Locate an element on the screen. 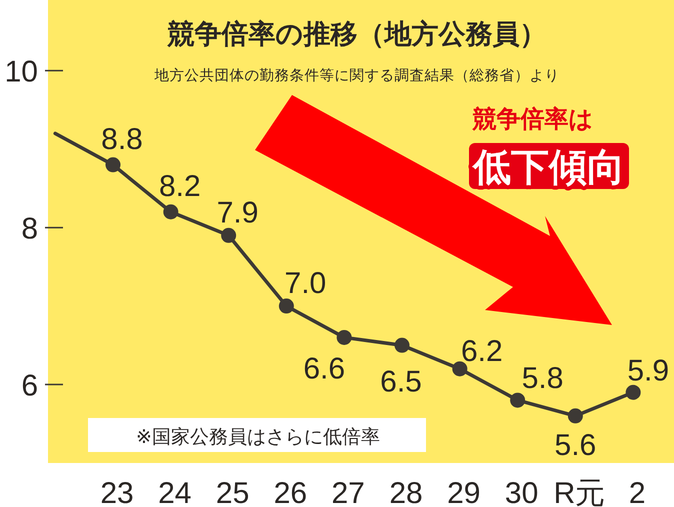  y-tick-label: 8 is located at coordinates (29, 229).